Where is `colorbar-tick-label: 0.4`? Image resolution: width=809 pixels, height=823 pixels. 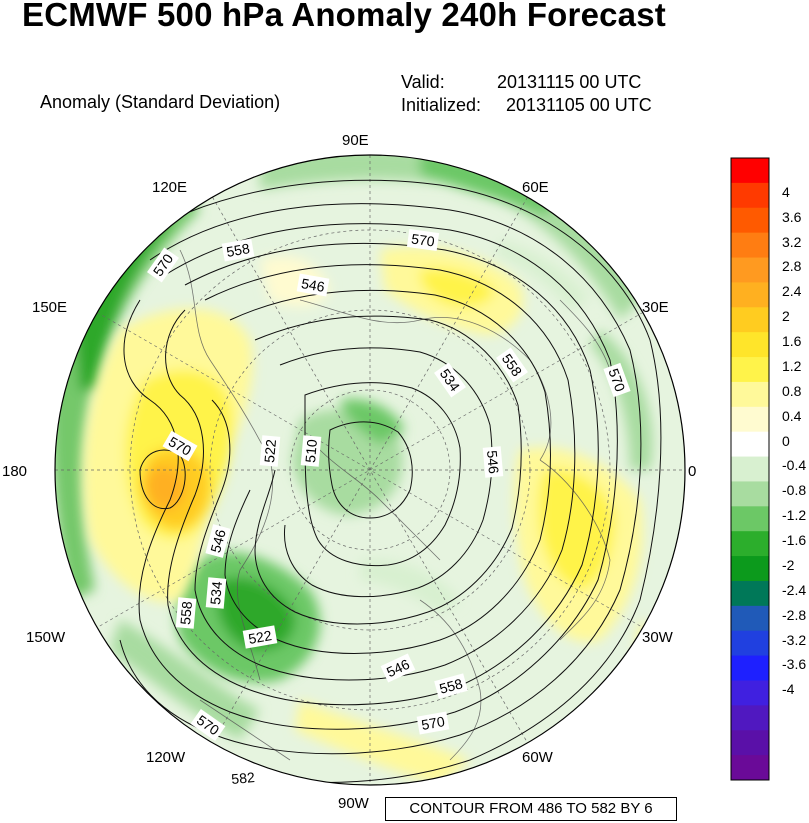 colorbar-tick-label: 0.4 is located at coordinates (792, 415).